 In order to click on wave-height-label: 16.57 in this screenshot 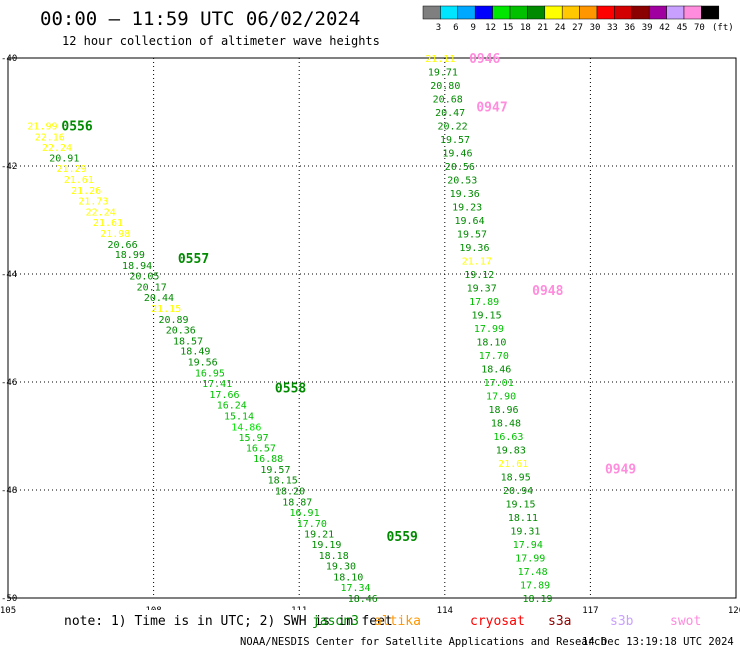, I will do `click(261, 448)`.